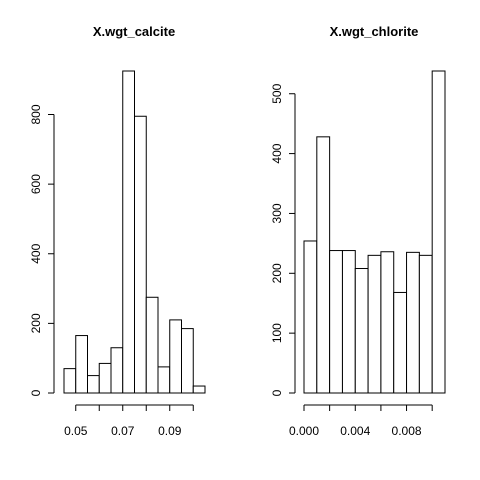 This screenshot has width=480, height=480. I want to click on x-tick-label: 0.09, so click(170, 431).